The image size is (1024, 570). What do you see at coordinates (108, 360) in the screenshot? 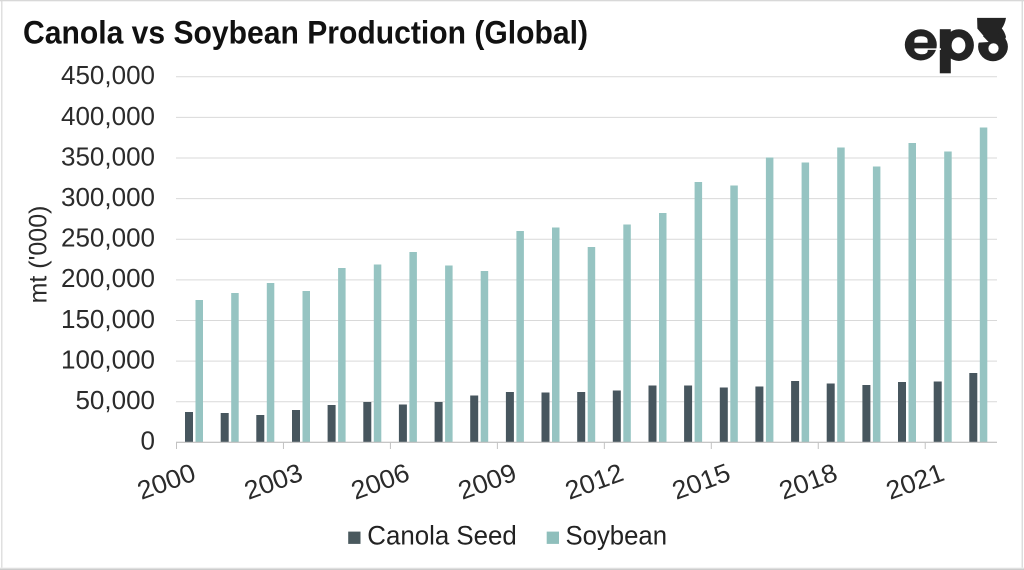
I see `svg-text: 100,000` at bounding box center [108, 360].